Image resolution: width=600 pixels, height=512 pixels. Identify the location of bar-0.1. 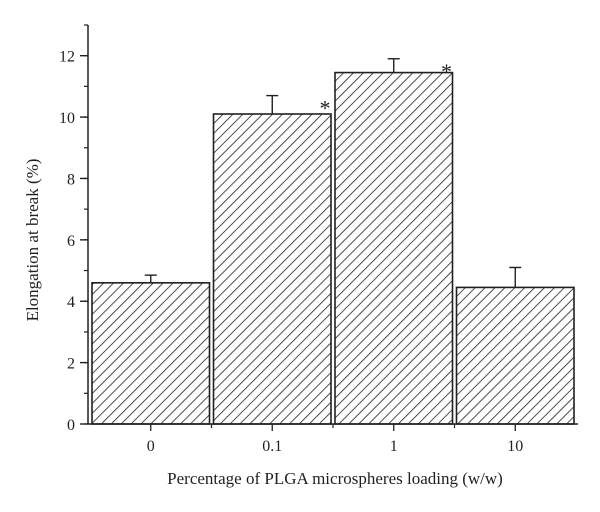
(272, 269).